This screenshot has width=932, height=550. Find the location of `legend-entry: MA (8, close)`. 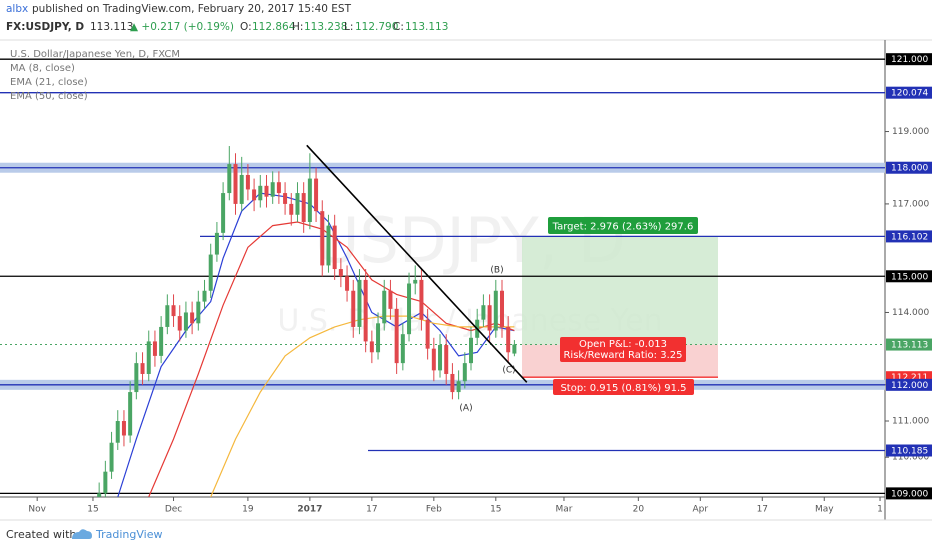

legend-entry: MA (8, close) is located at coordinates (42, 68).